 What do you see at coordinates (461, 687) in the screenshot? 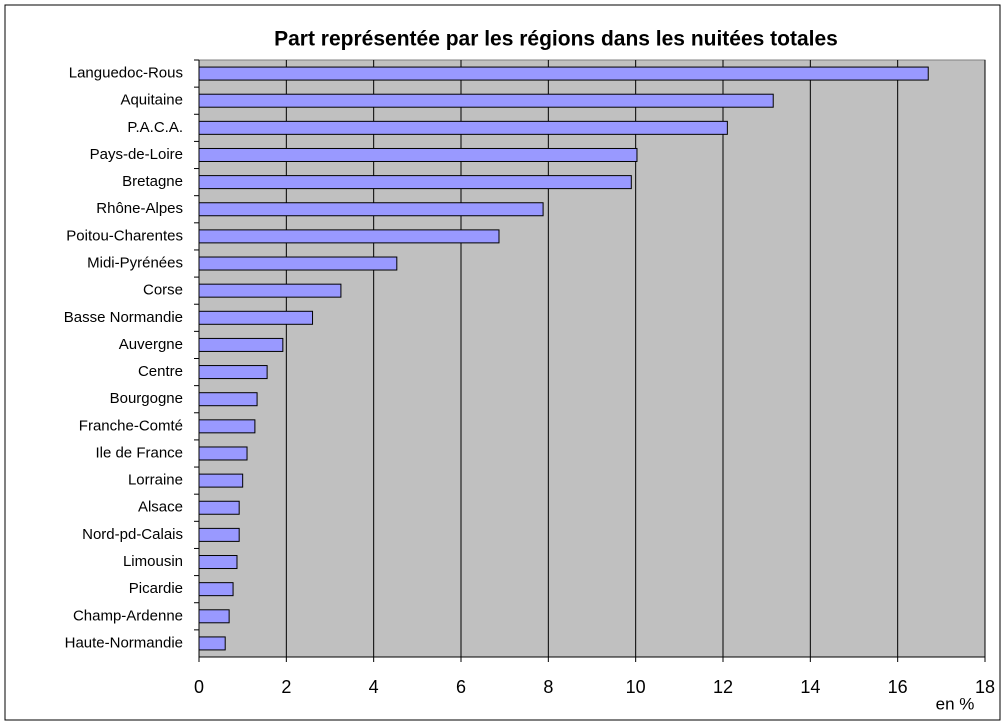
I see `x-tick-label: 6` at bounding box center [461, 687].